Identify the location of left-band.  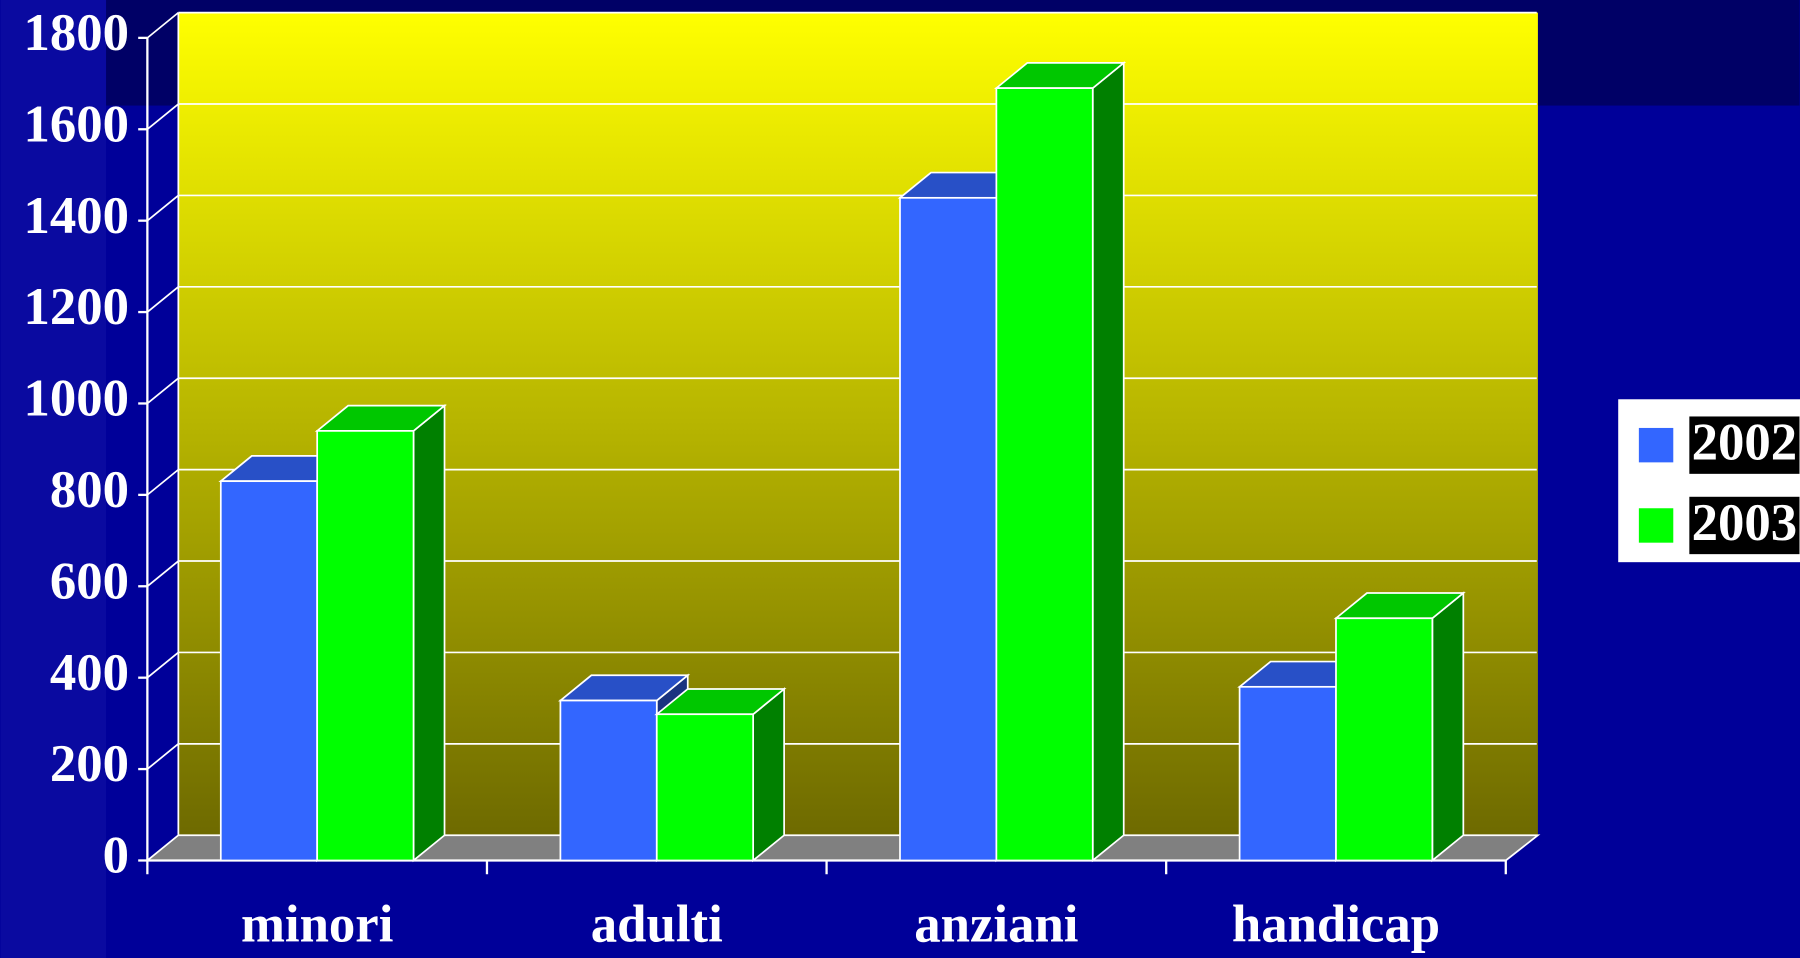
(53, 479).